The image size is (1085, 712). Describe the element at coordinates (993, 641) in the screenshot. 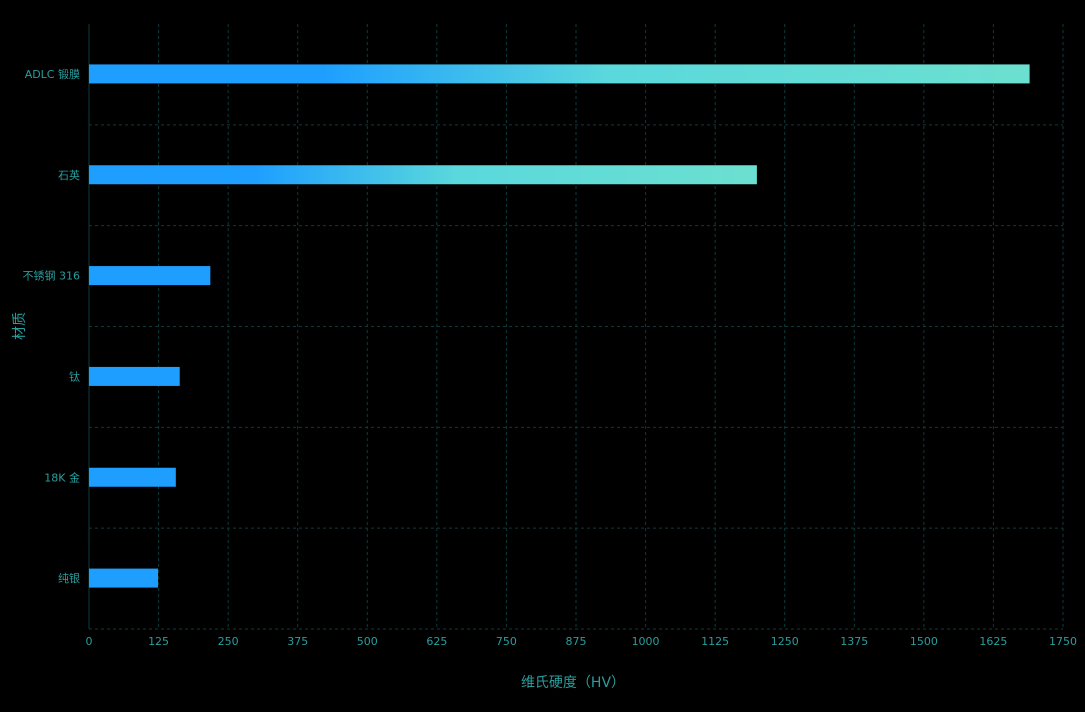

I see `x-tick-label: 1625` at that location.